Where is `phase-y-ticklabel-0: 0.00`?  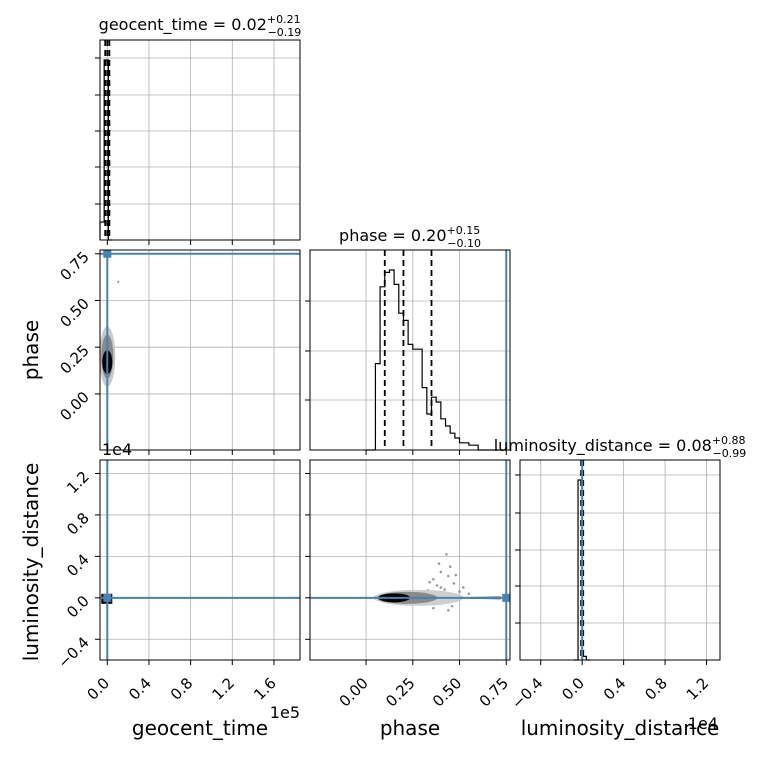
phase-y-ticklabel-0: 0.00 is located at coordinates (74, 406).